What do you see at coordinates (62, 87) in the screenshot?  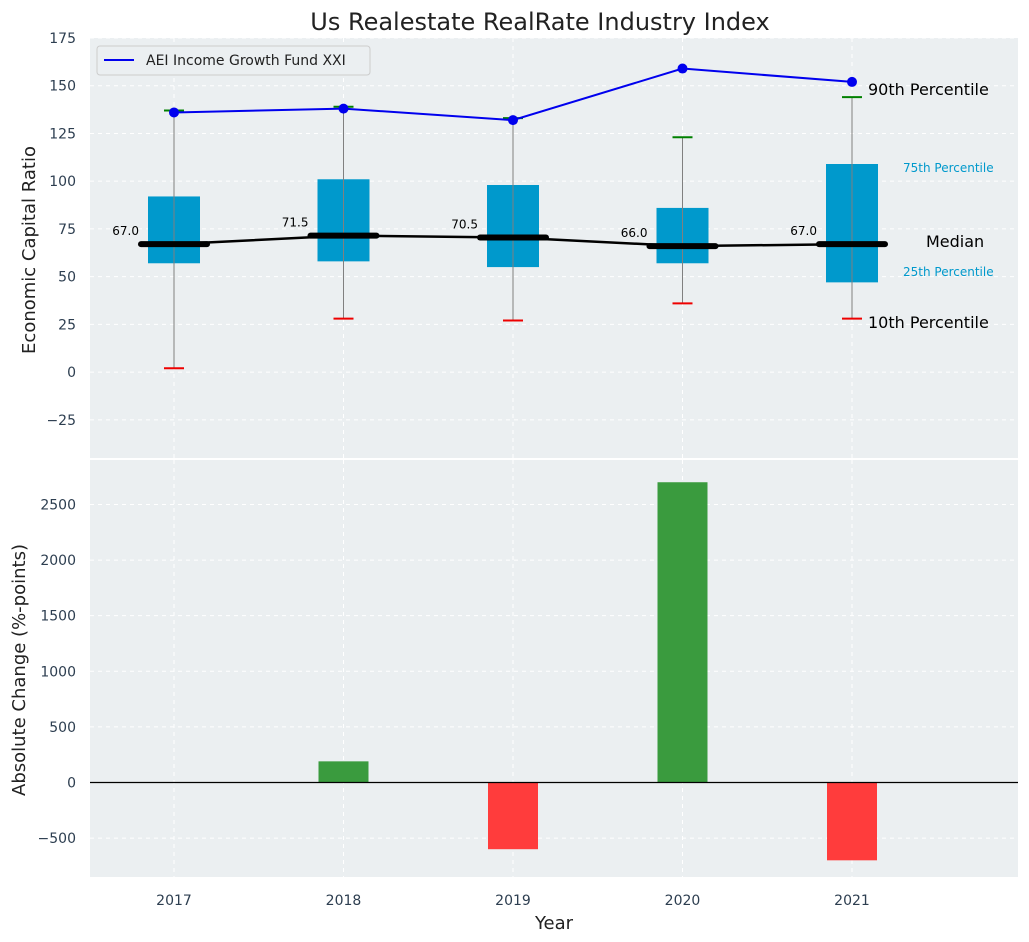 I see `top-y-tick-label: 150` at bounding box center [62, 87].